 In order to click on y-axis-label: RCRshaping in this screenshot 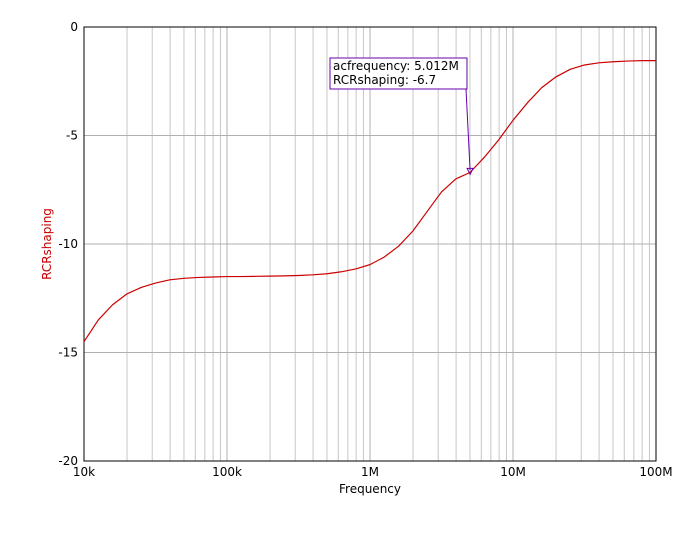, I will do `click(47, 244)`.